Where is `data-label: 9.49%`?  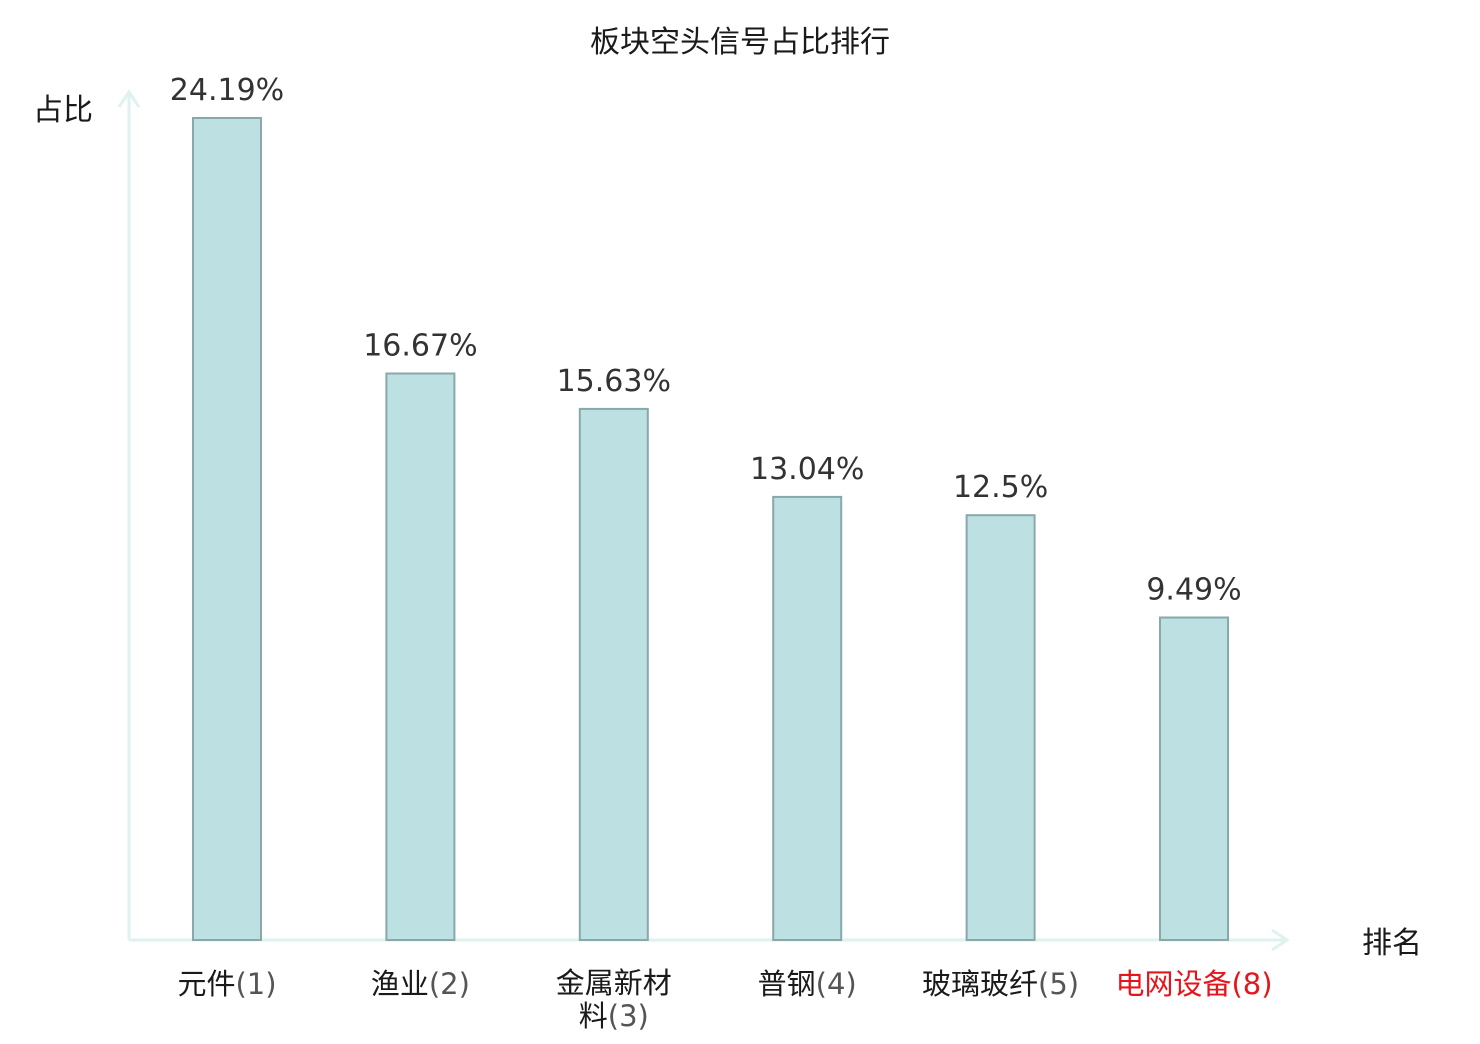
data-label: 9.49% is located at coordinates (1193, 590).